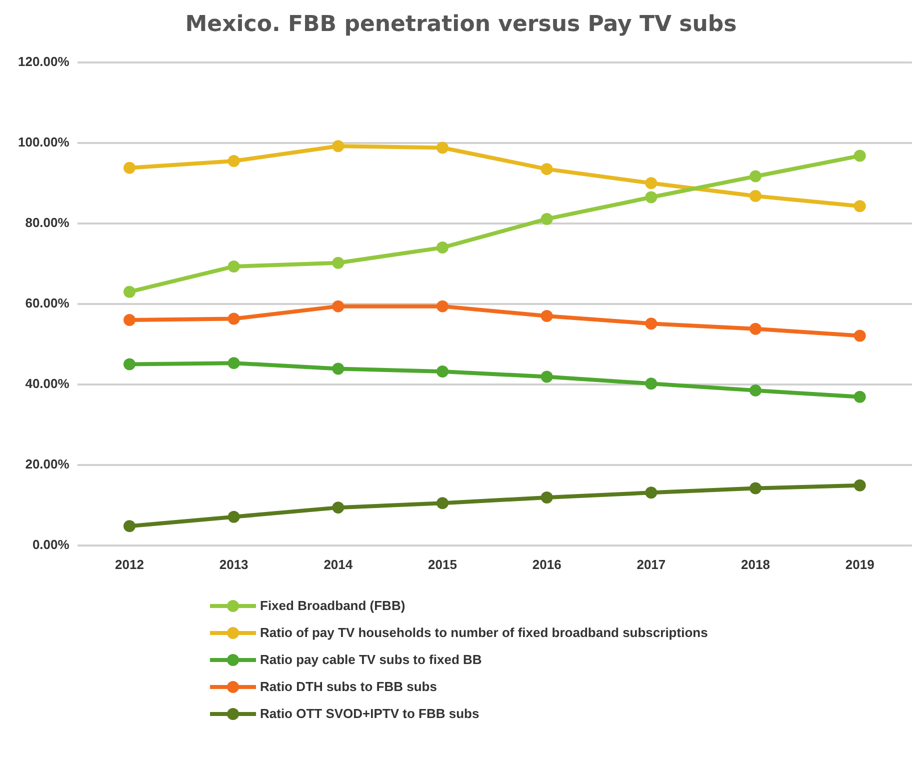 This screenshot has width=924, height=759. Describe the element at coordinates (44, 142) in the screenshot. I see `y-tick-label: 100.00%` at that location.